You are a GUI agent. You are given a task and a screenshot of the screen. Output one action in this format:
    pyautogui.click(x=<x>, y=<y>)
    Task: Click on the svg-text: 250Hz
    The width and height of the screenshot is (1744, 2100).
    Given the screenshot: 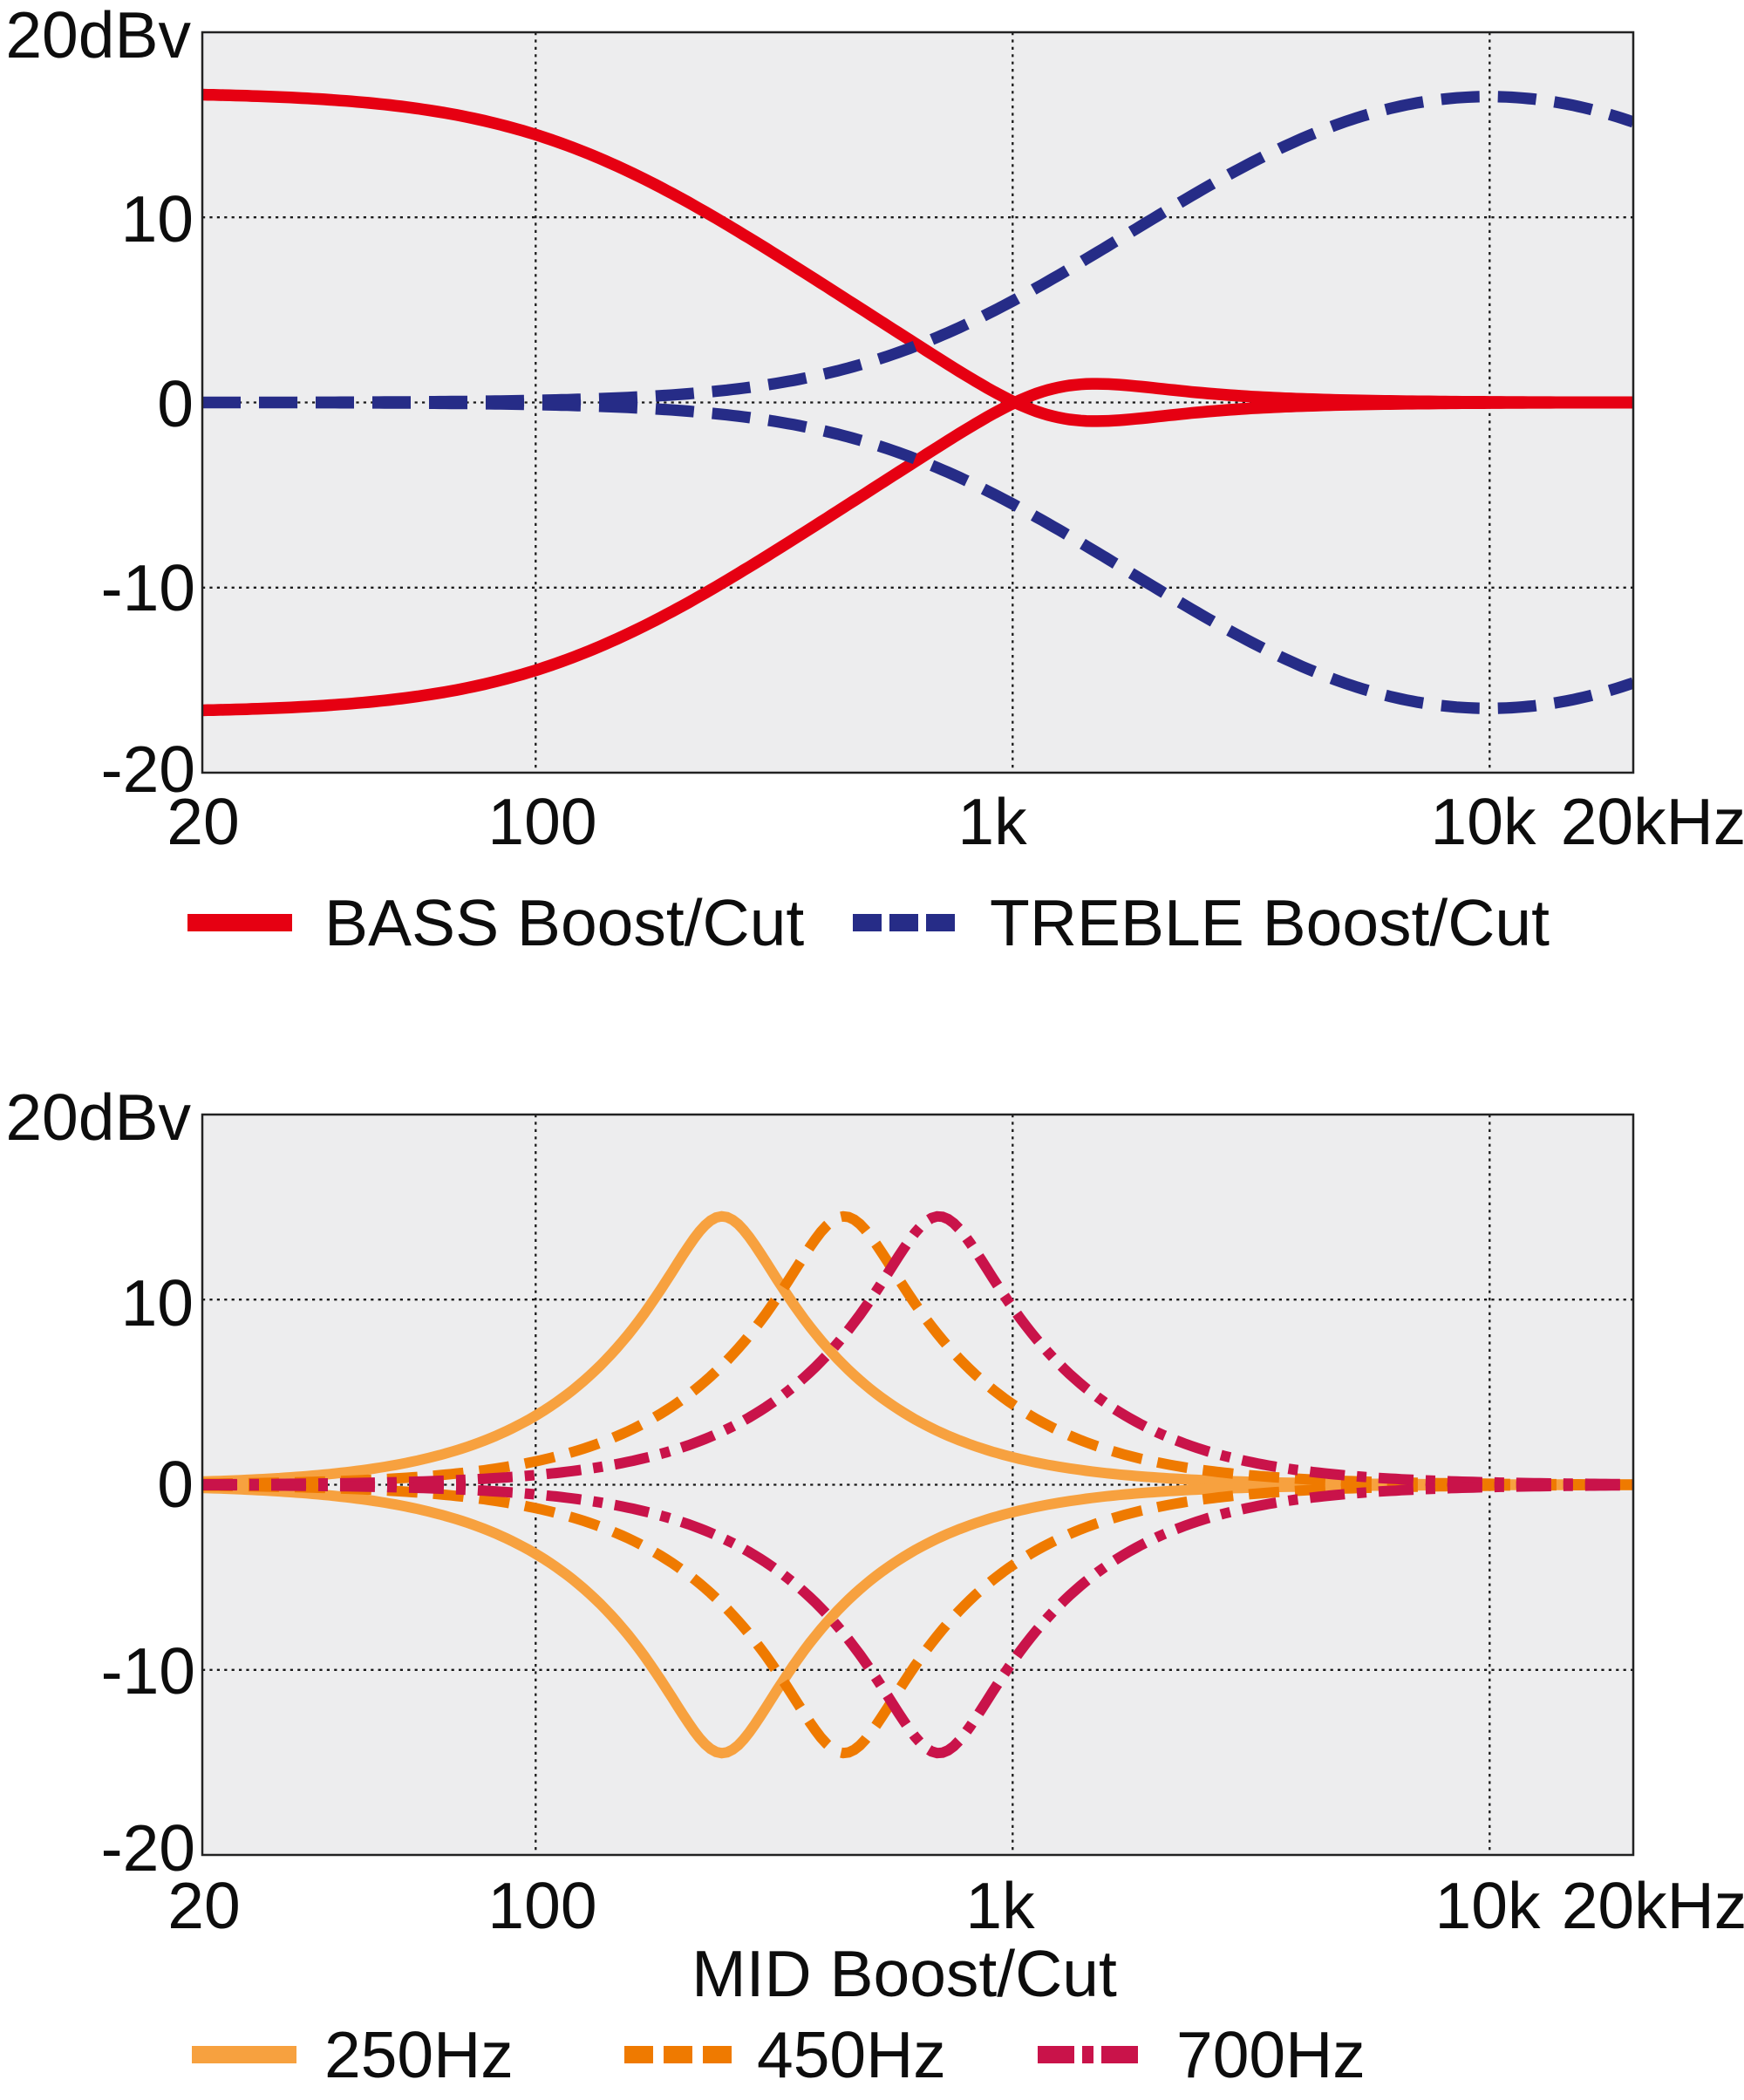 What is the action you would take?
    pyautogui.click(x=419, y=2054)
    